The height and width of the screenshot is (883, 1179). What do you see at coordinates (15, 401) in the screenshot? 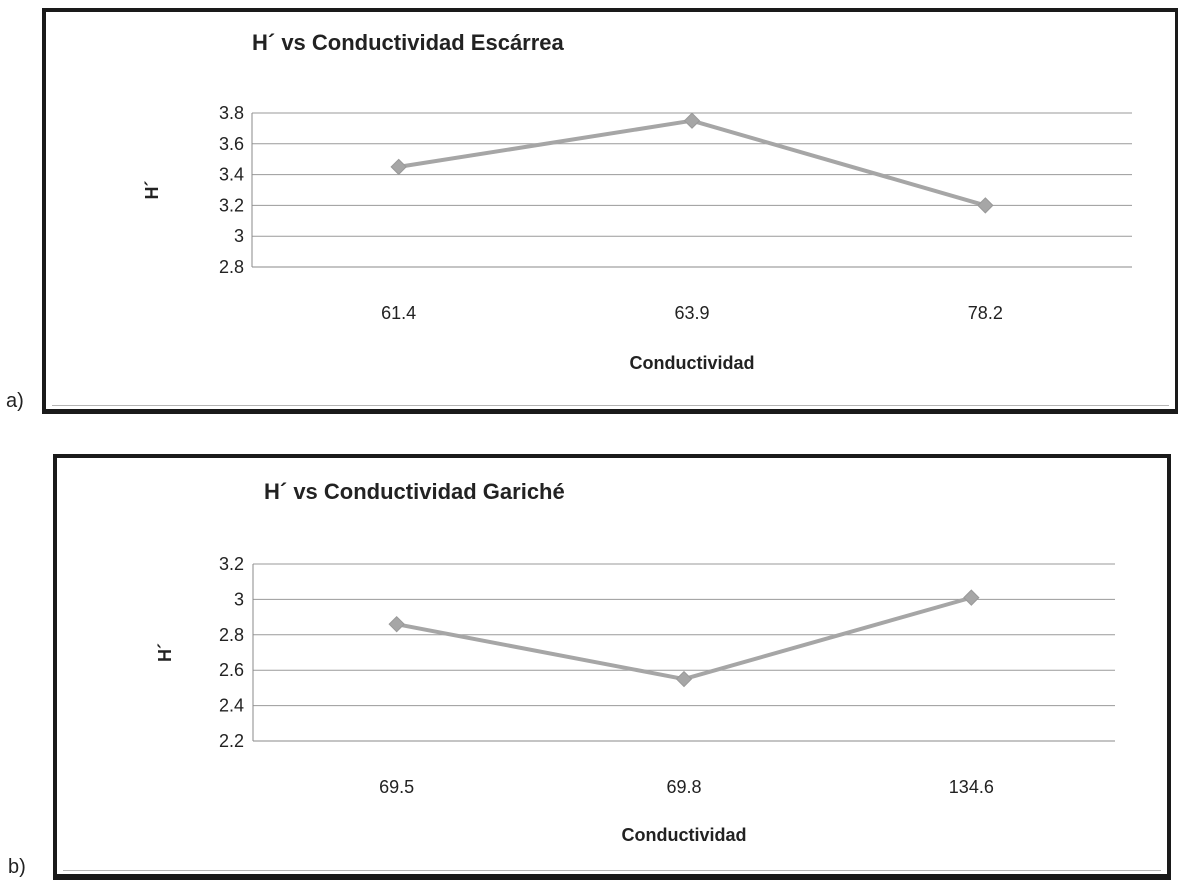
I see `panel-label-a: a)` at bounding box center [15, 401].